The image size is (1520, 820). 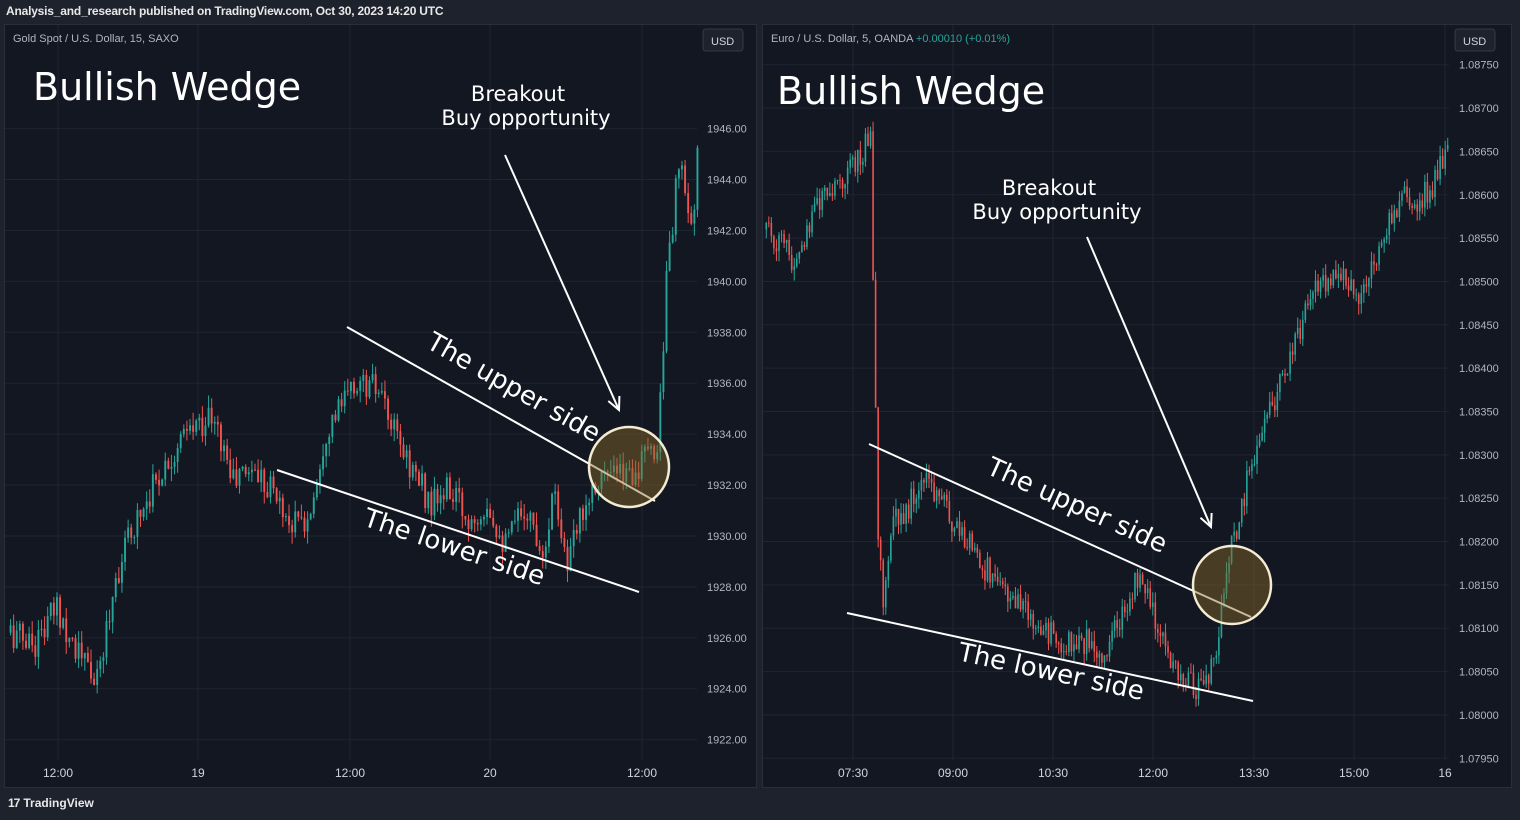 I want to click on tradingview-brand: 17 TradingView, so click(x=51, y=803).